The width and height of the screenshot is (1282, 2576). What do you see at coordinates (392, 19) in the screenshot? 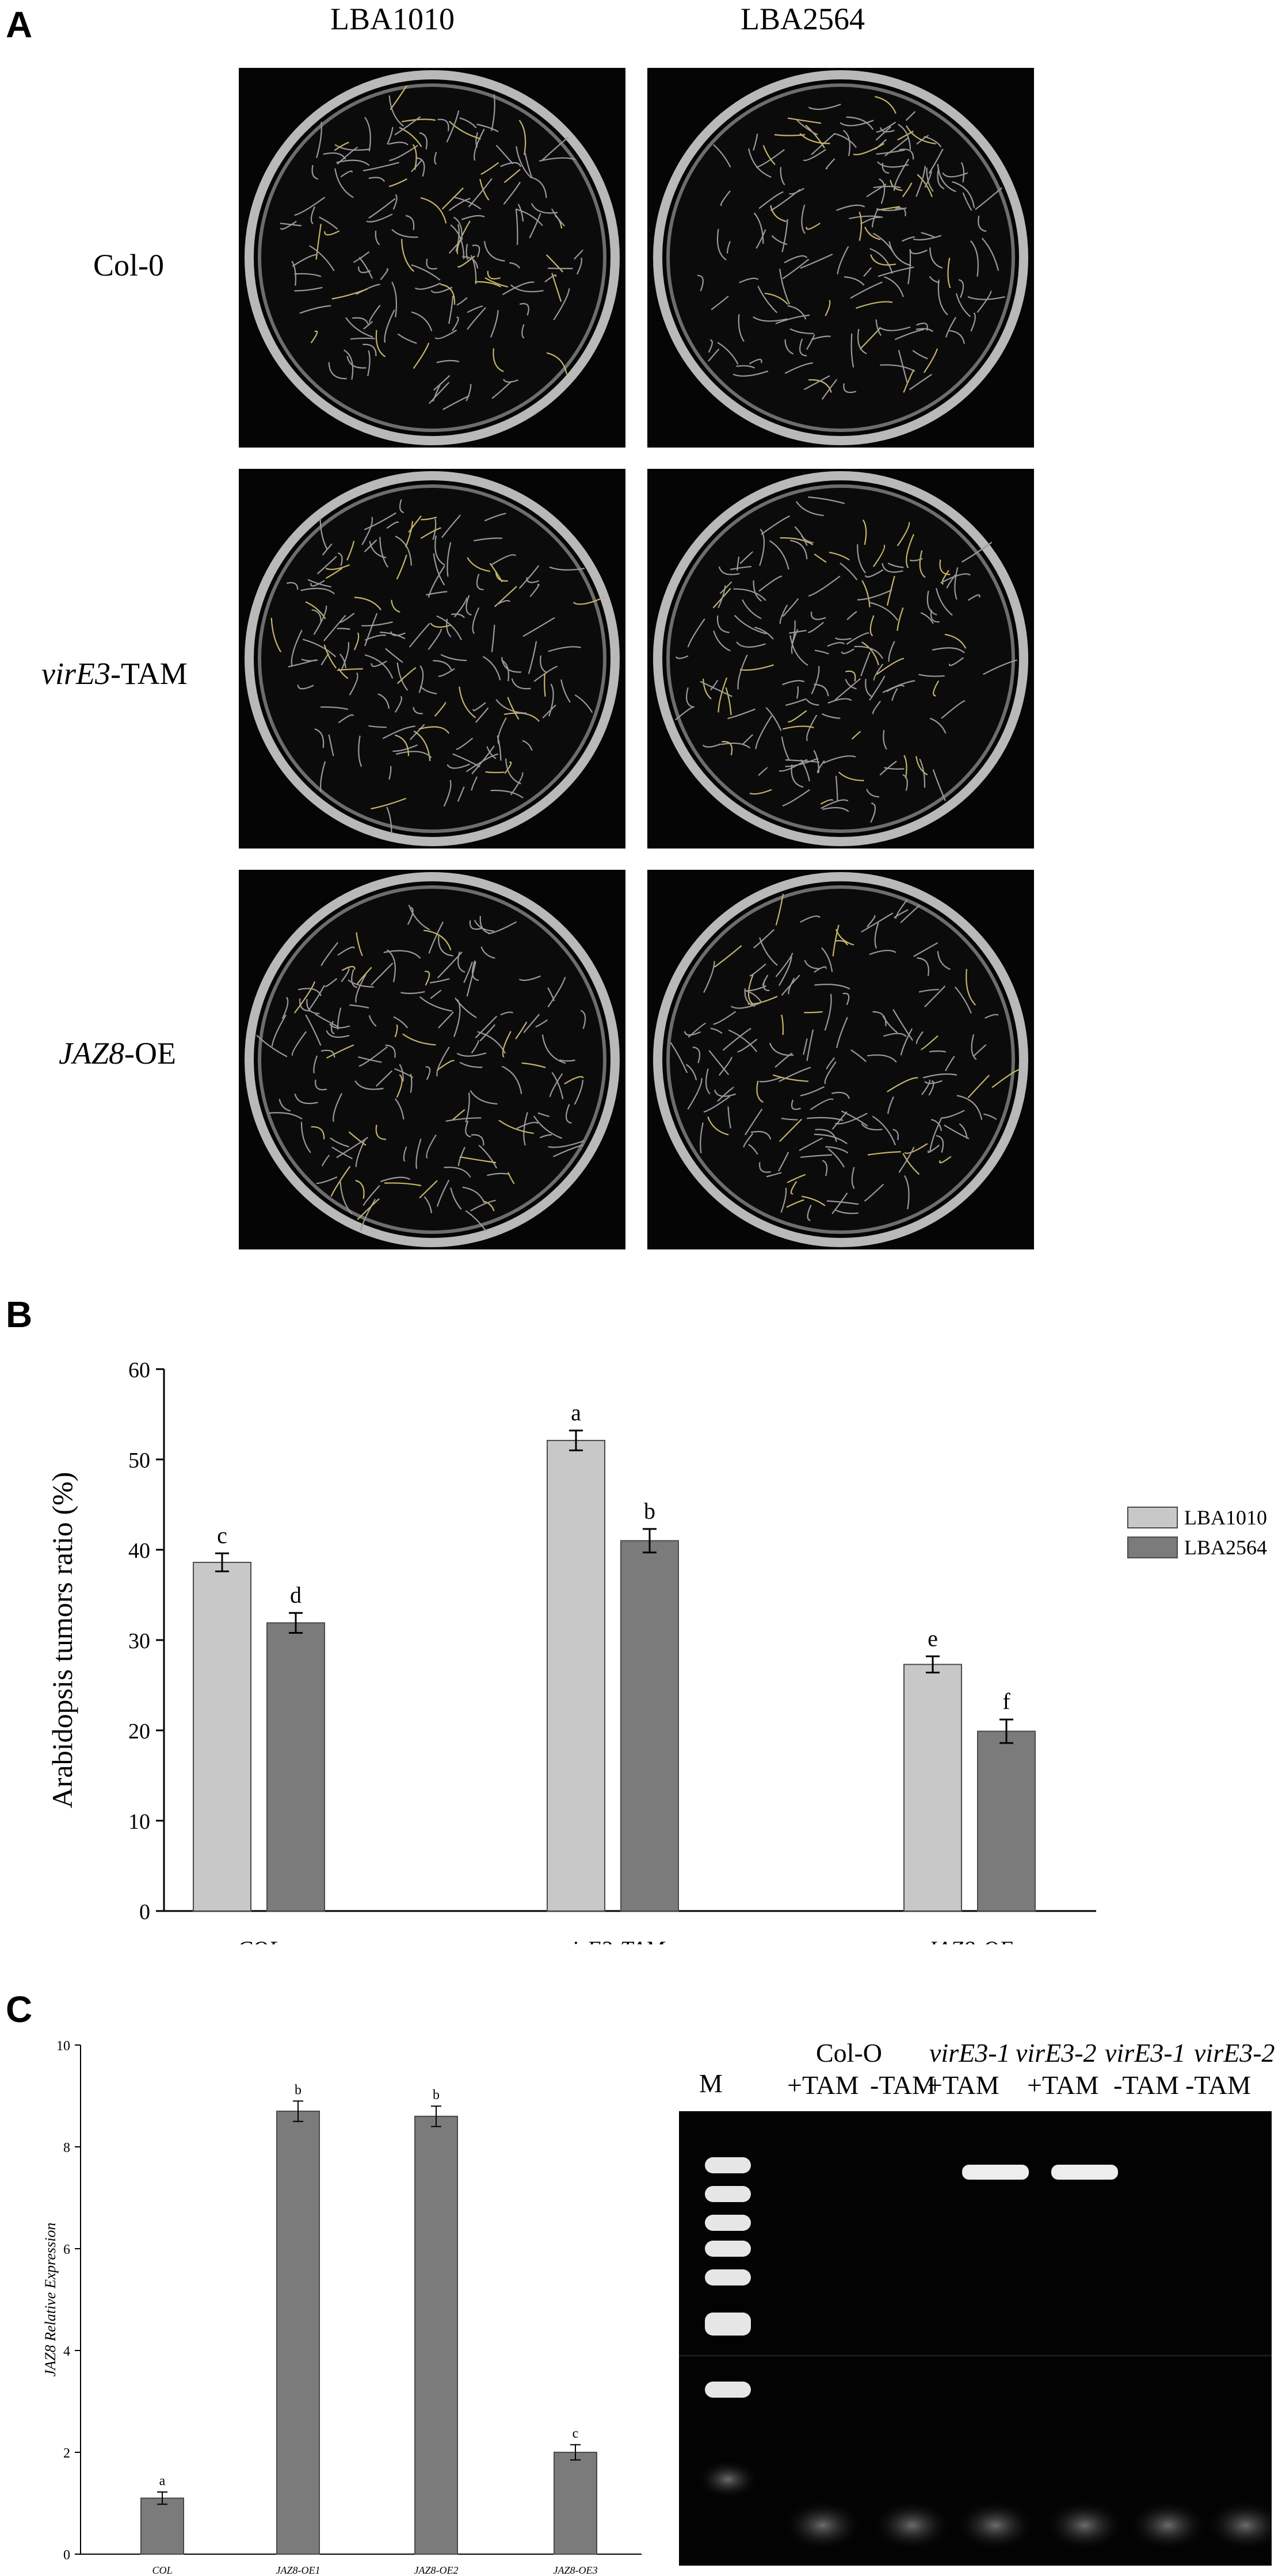
I see `column-header-lba1010: LBA1010` at bounding box center [392, 19].